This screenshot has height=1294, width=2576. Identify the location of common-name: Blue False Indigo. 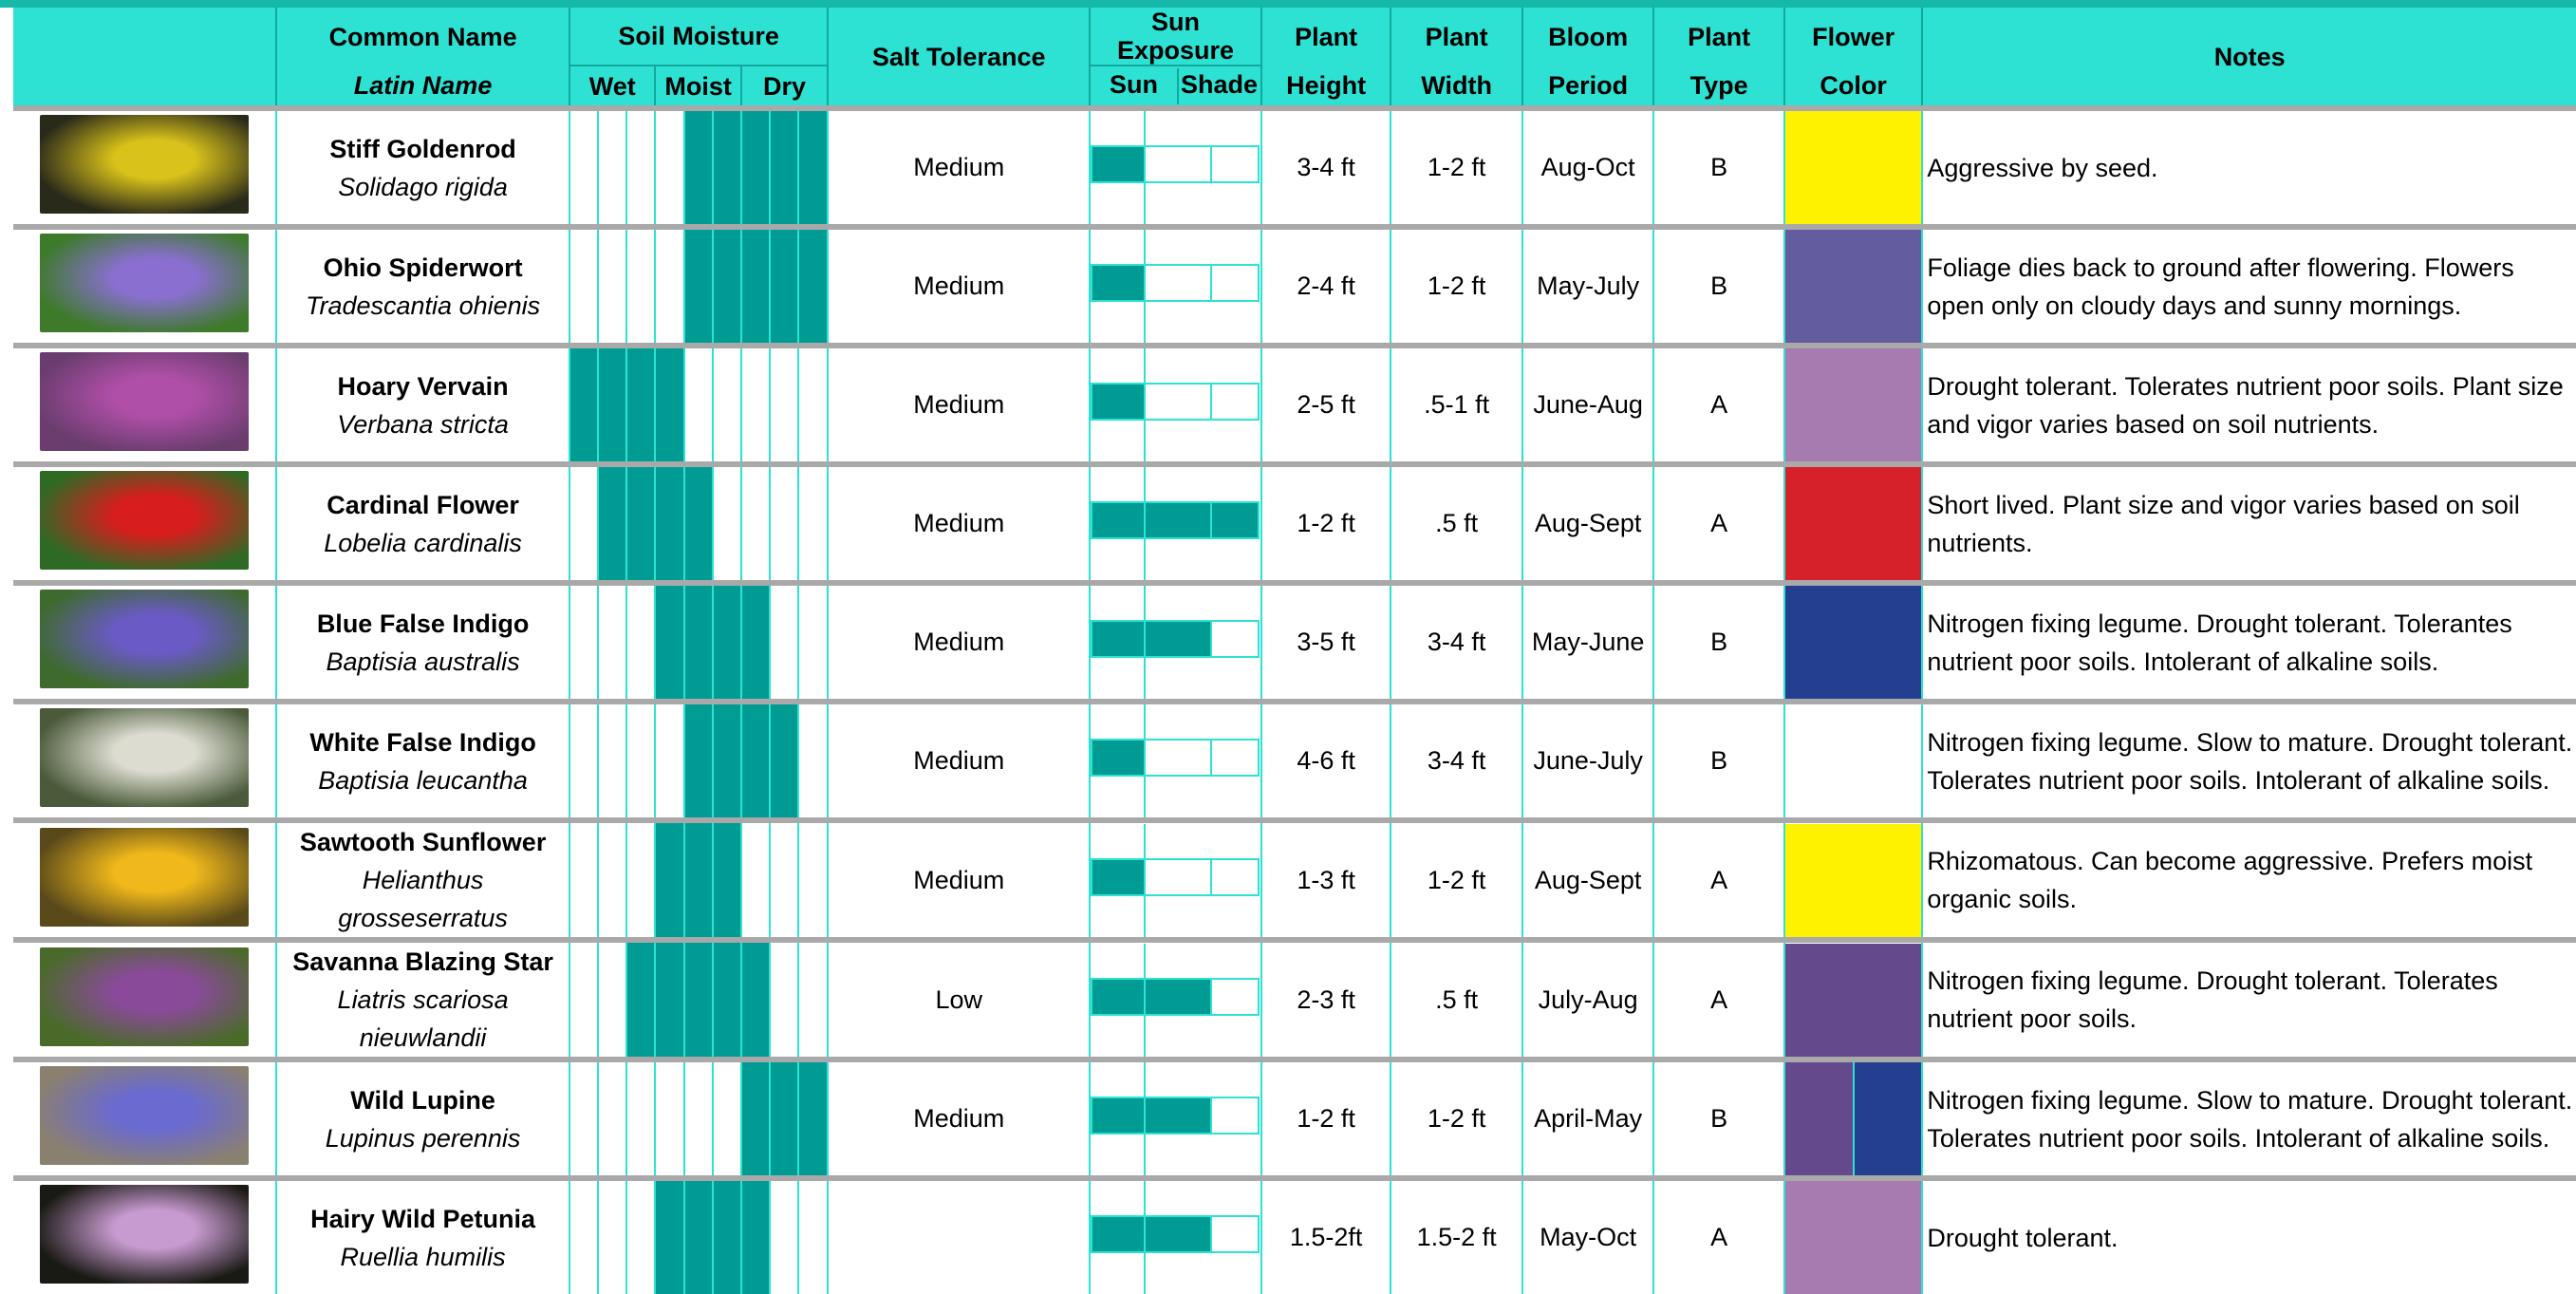
(423, 623).